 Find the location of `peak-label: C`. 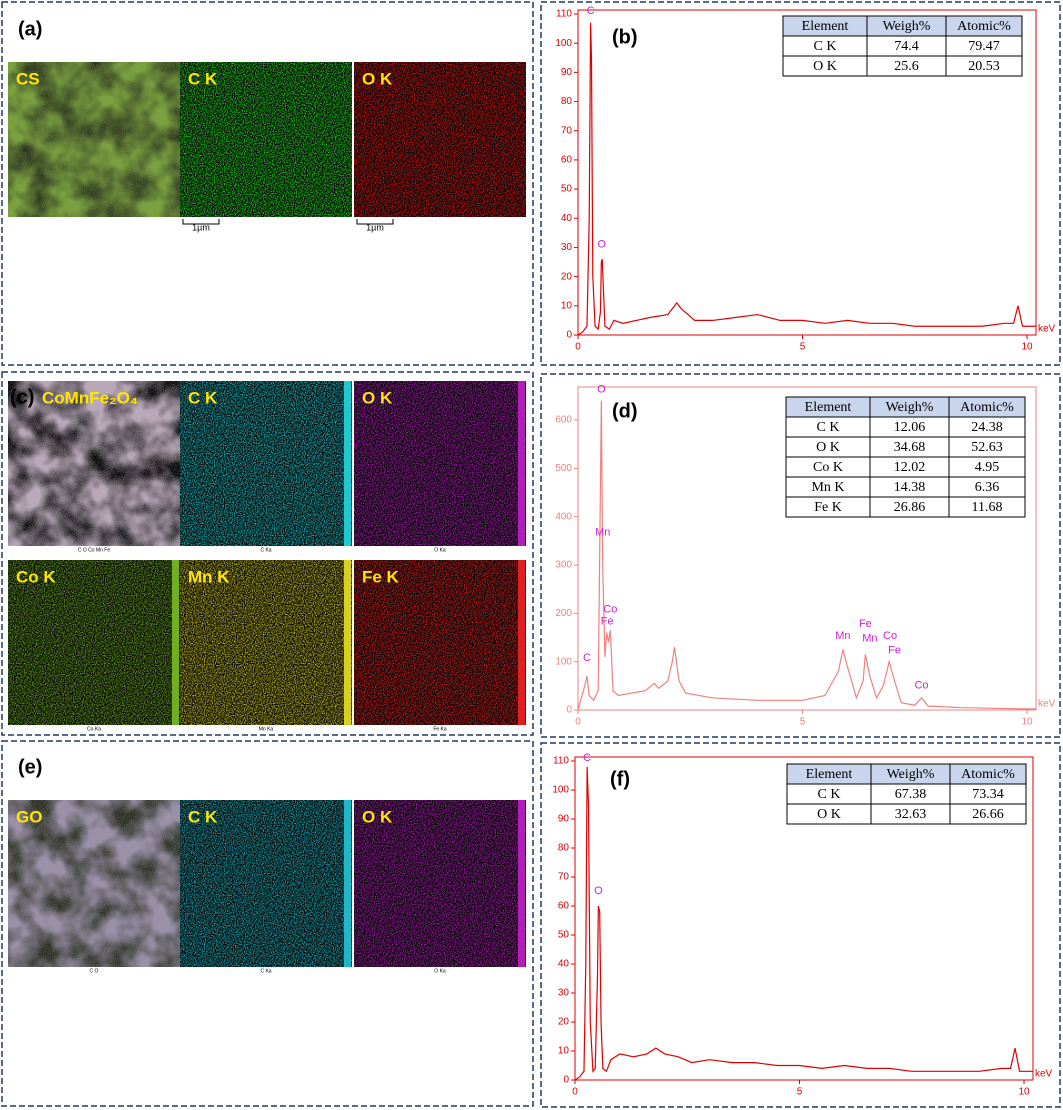

peak-label: C is located at coordinates (587, 758).